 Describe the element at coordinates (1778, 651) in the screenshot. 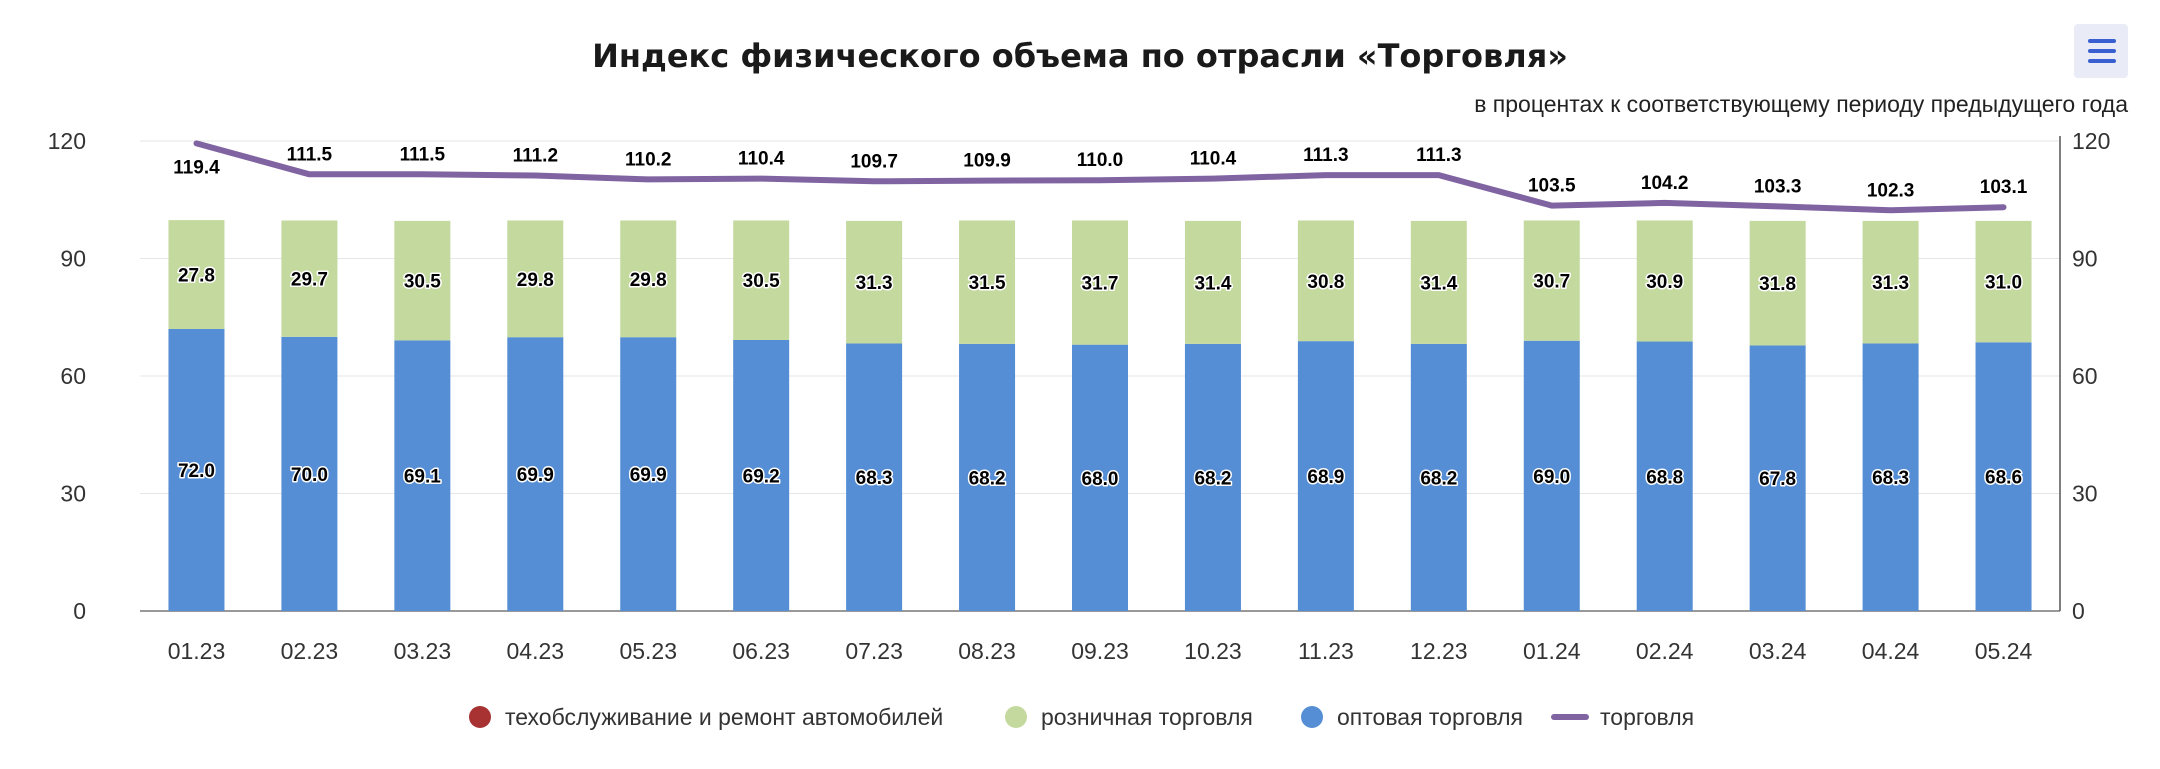

I see `x-tick-label: 03.24` at that location.